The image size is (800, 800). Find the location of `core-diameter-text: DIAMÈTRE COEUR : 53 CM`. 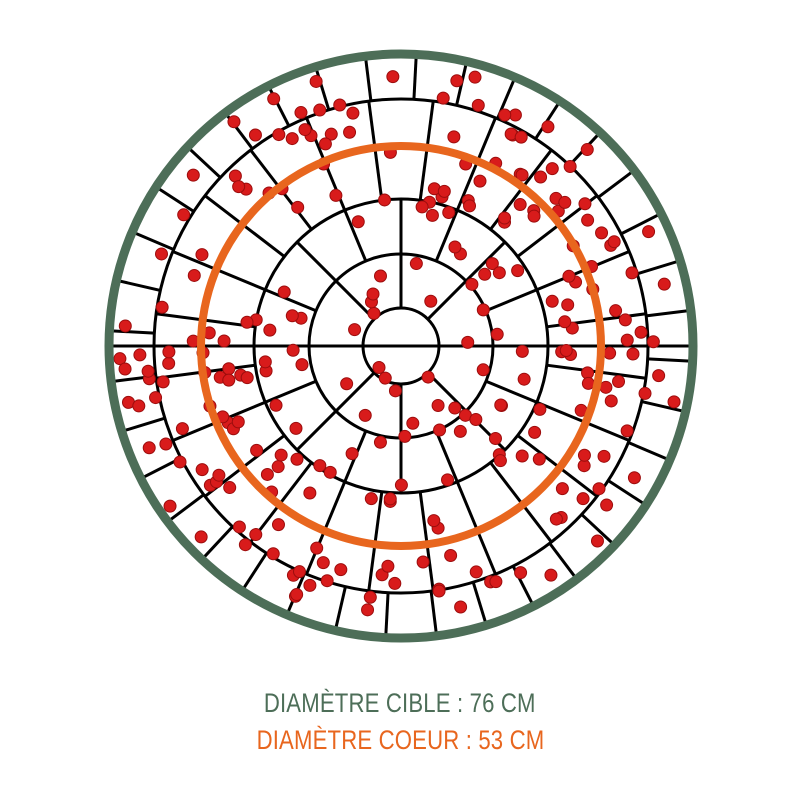

core-diameter-text: DIAMÈTRE COEUR : 53 CM is located at coordinates (400, 740).